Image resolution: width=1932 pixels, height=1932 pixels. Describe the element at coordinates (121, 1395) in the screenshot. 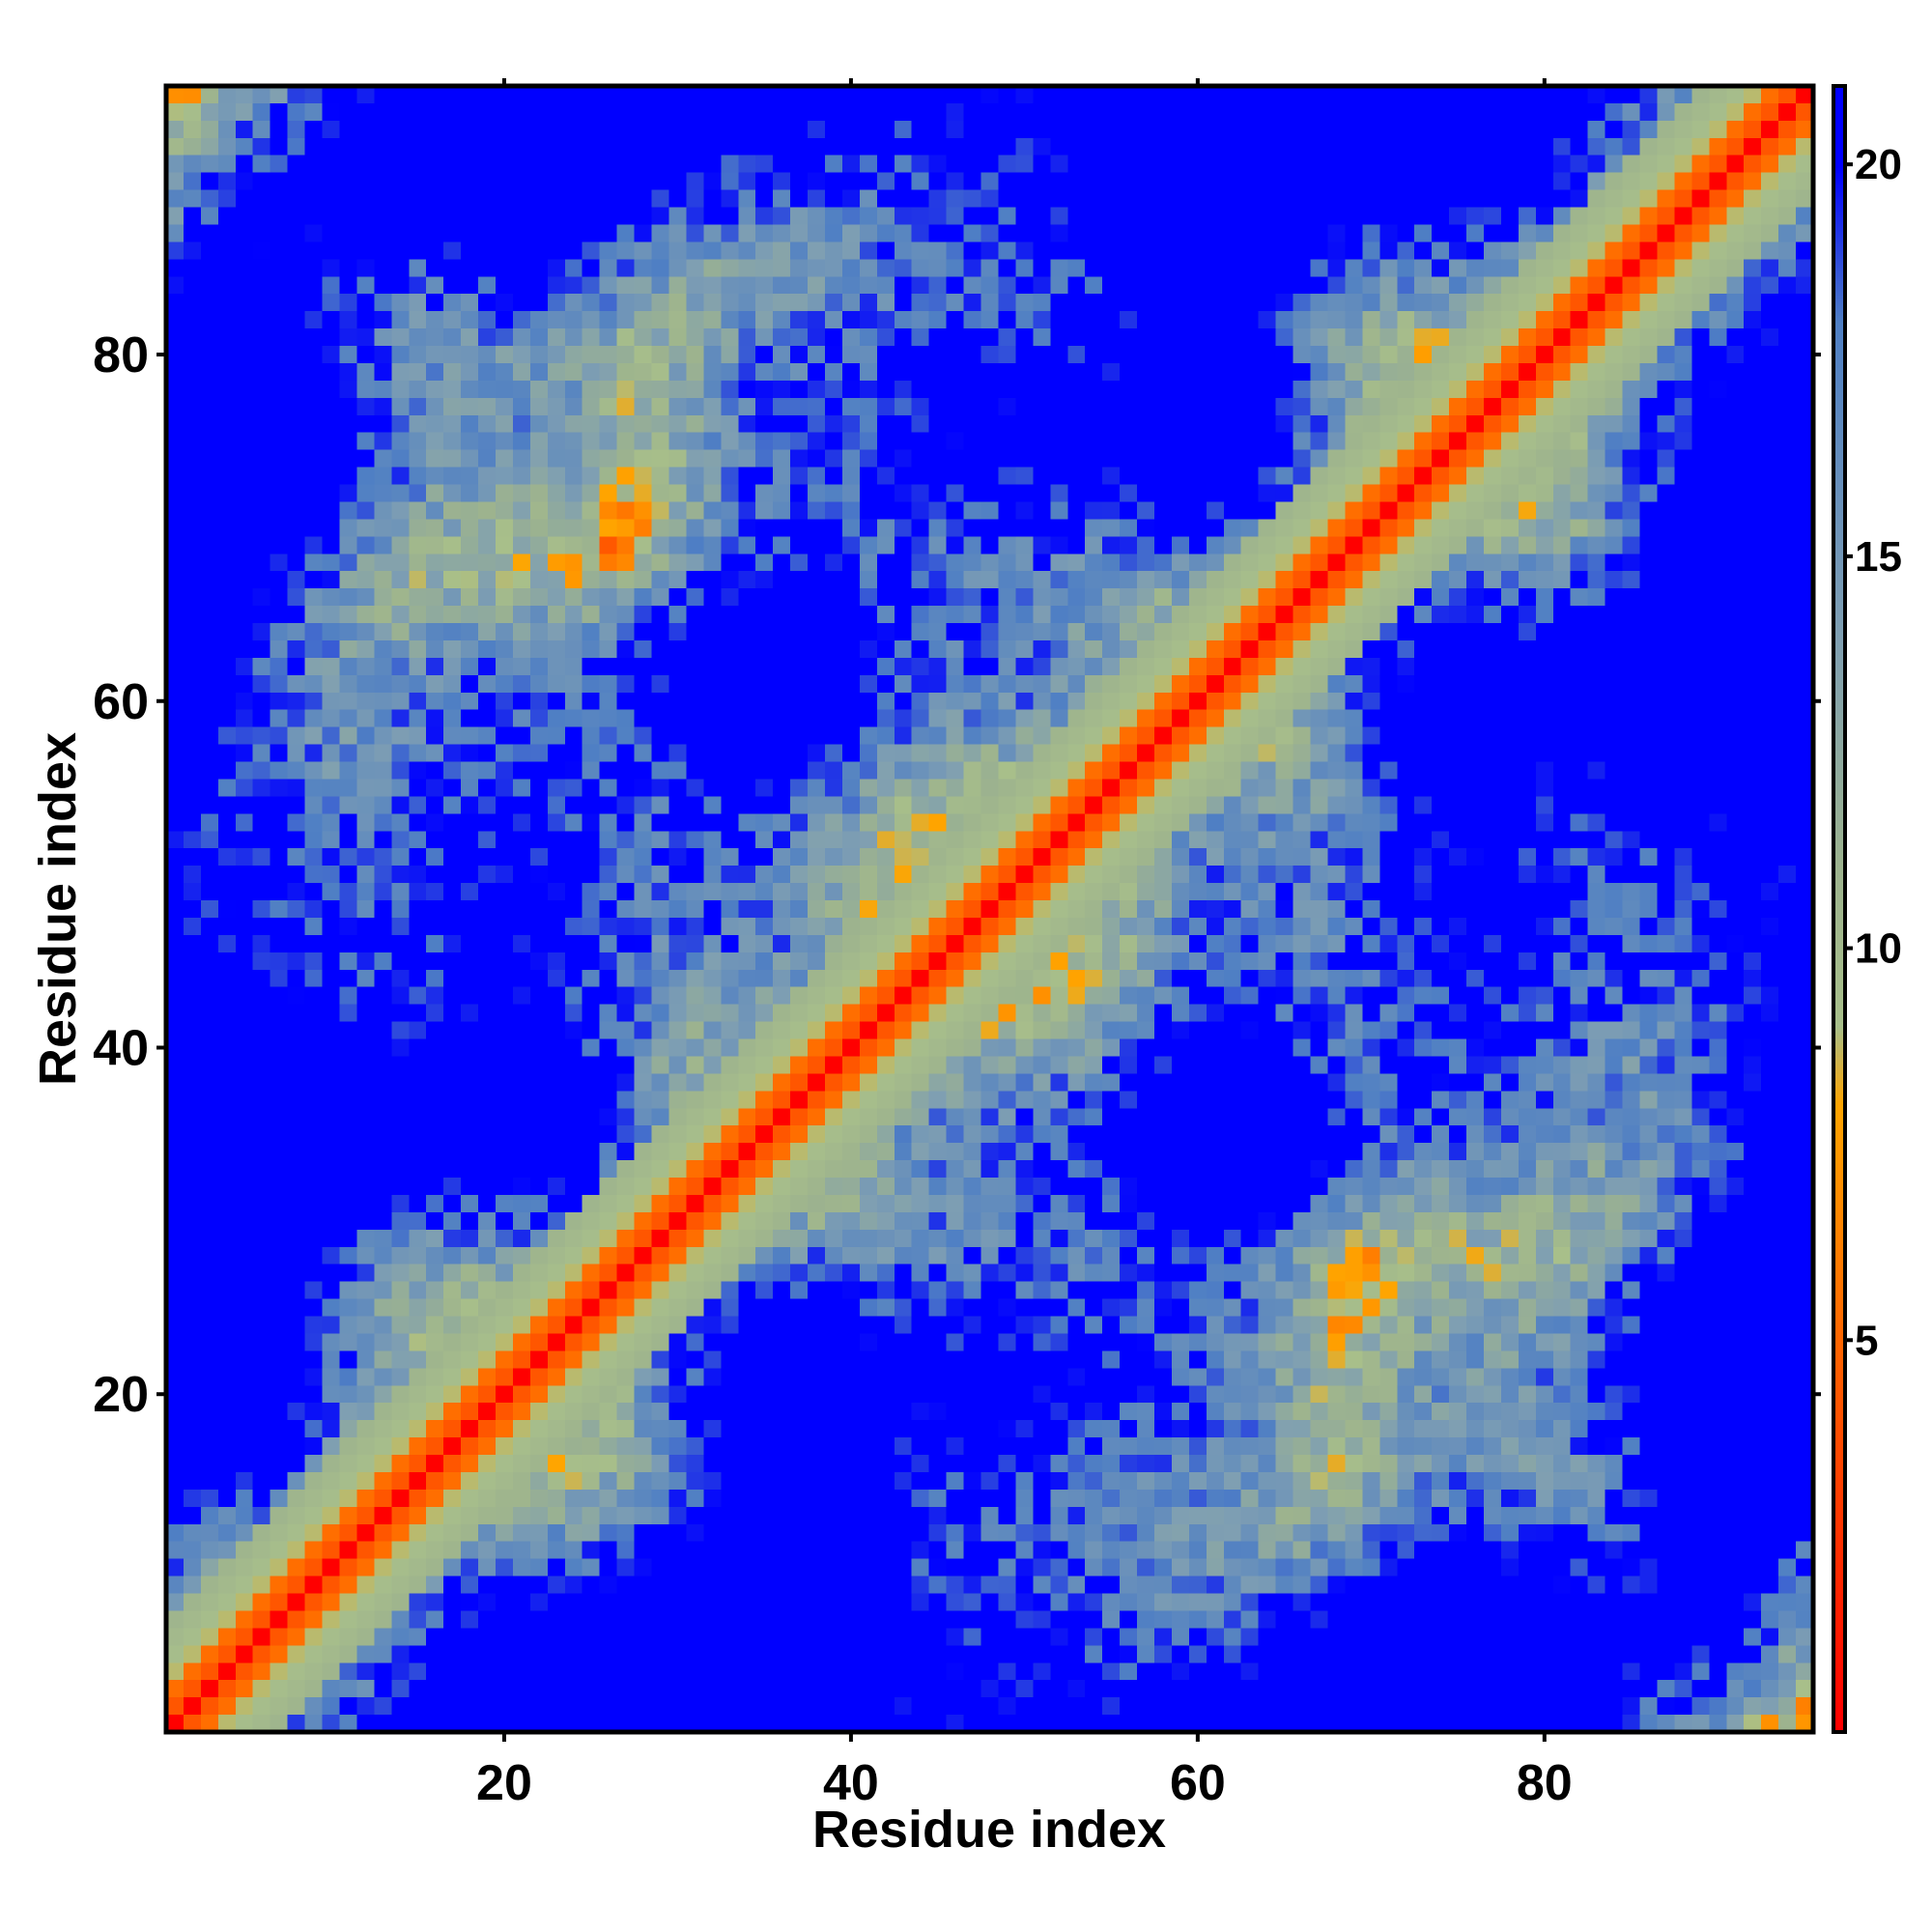

I see `y-tick-label: 20` at that location.